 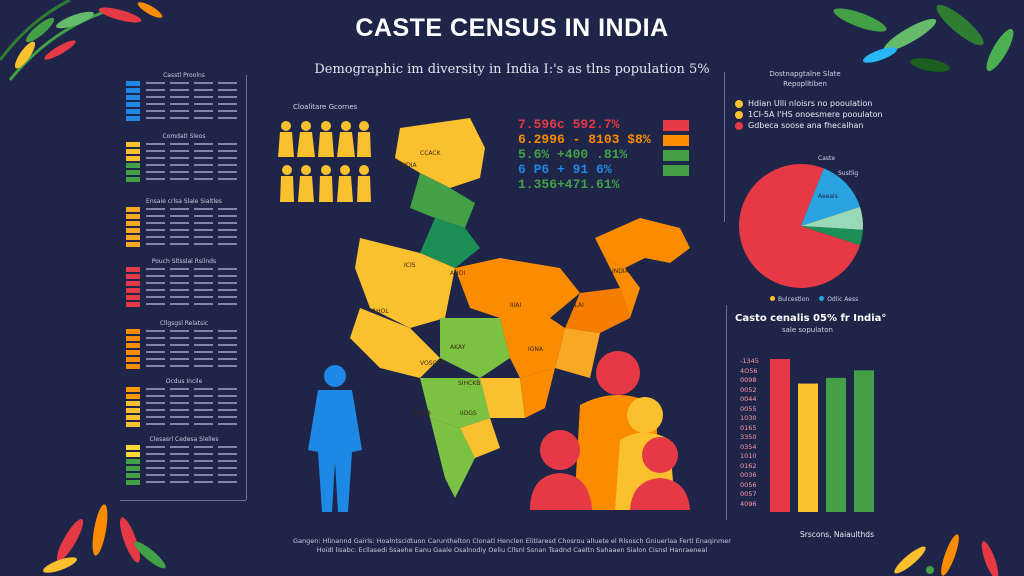 I want to click on pie-legend-item: 1CI-5A I'HS onoesmere pooulaton, so click(x=809, y=114).